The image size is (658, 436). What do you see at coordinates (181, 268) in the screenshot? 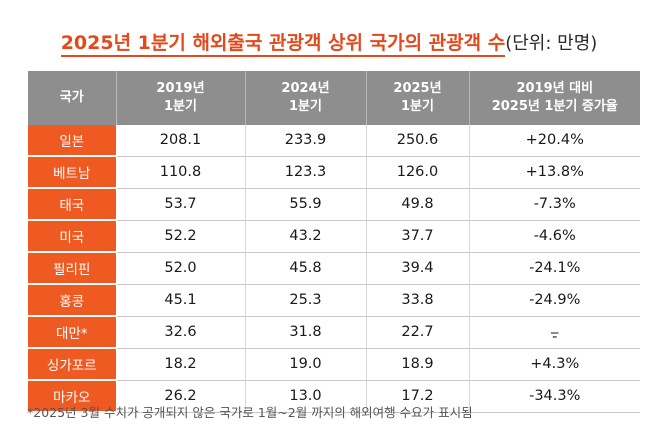
I see `value-2019-cell: 52.0` at bounding box center [181, 268].